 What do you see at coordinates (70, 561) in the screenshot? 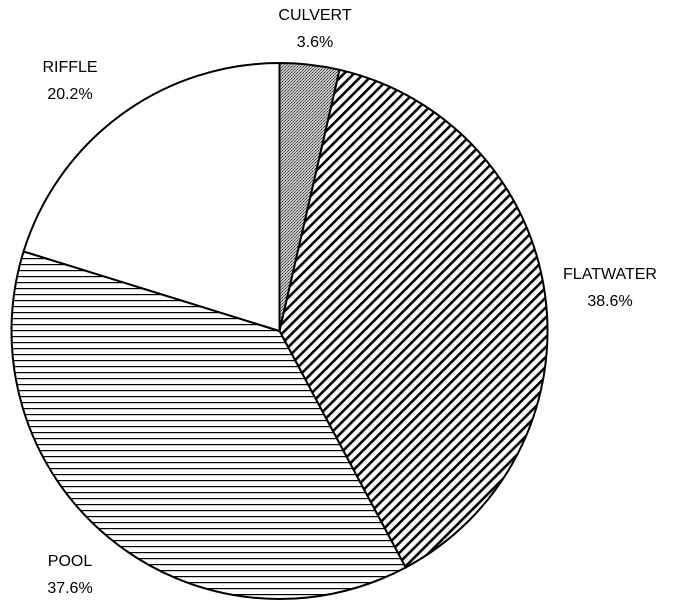
I see `slice-label: POOL` at bounding box center [70, 561].